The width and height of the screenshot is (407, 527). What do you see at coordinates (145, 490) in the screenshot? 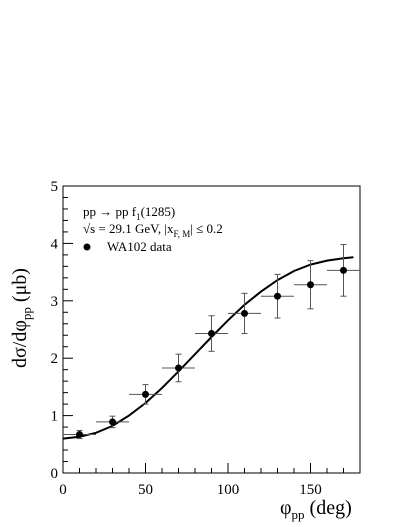
I see `x-tick-label: 50` at bounding box center [145, 490].